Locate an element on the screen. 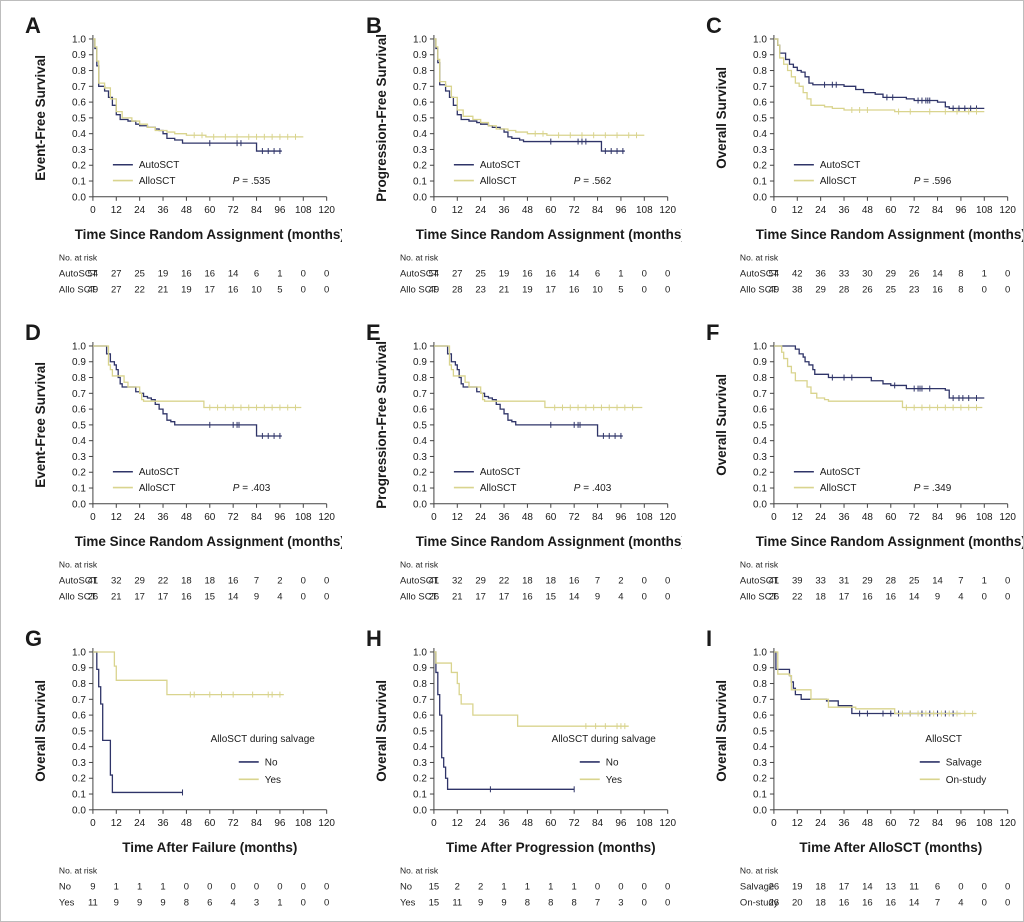 This screenshot has height=922, width=1024. risk-count: 4 is located at coordinates (961, 903).